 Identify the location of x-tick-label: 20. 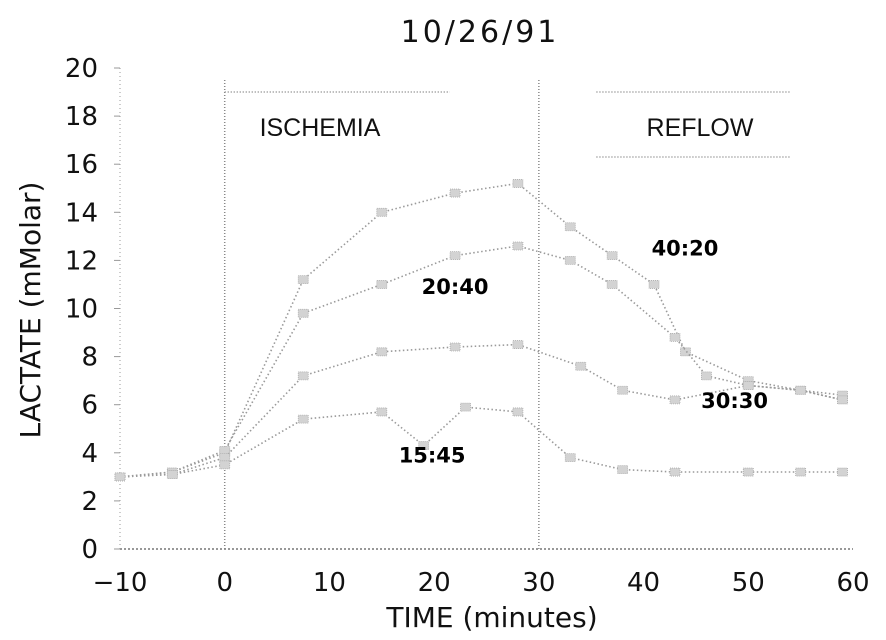
(434, 583).